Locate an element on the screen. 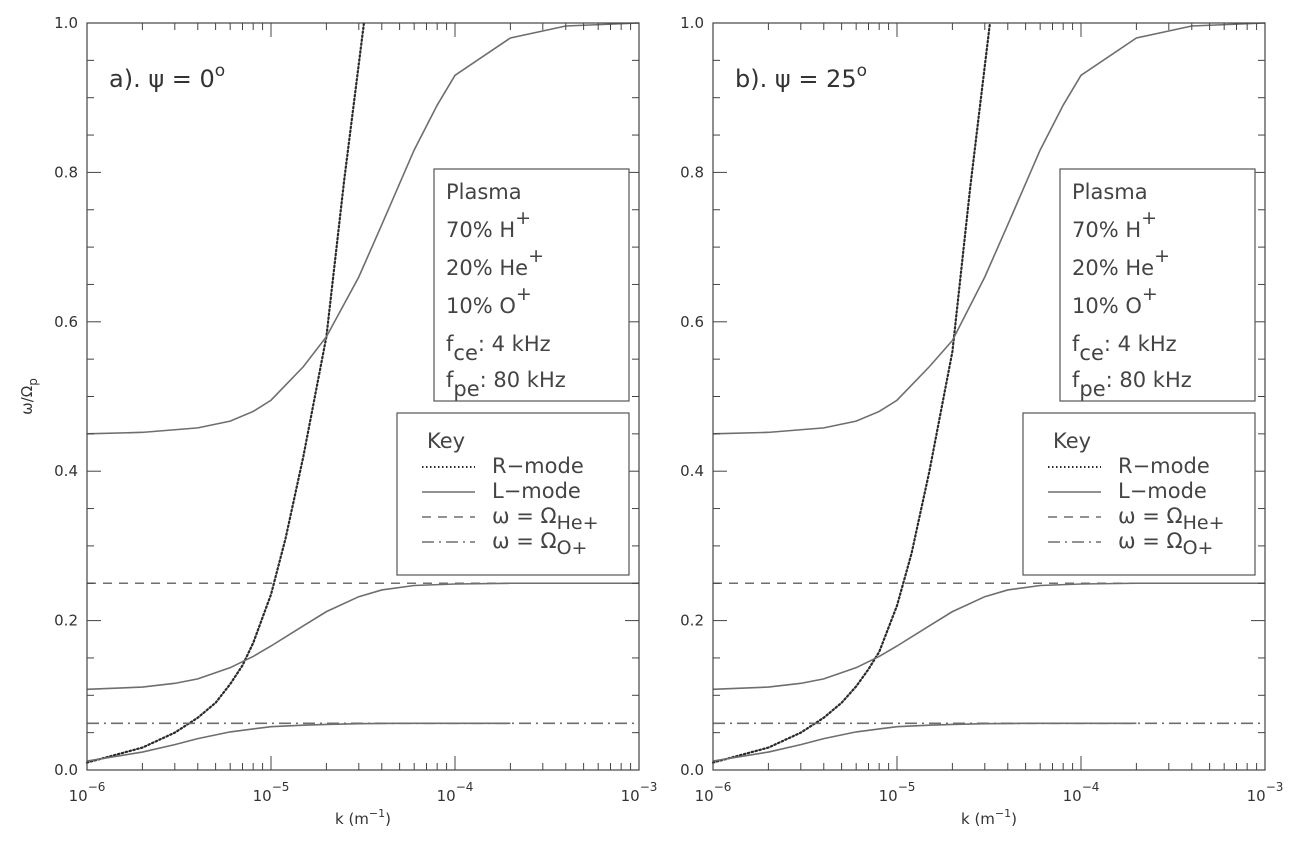 The image size is (1312, 847). x-axis-label: k (m−1) is located at coordinates (989, 817).